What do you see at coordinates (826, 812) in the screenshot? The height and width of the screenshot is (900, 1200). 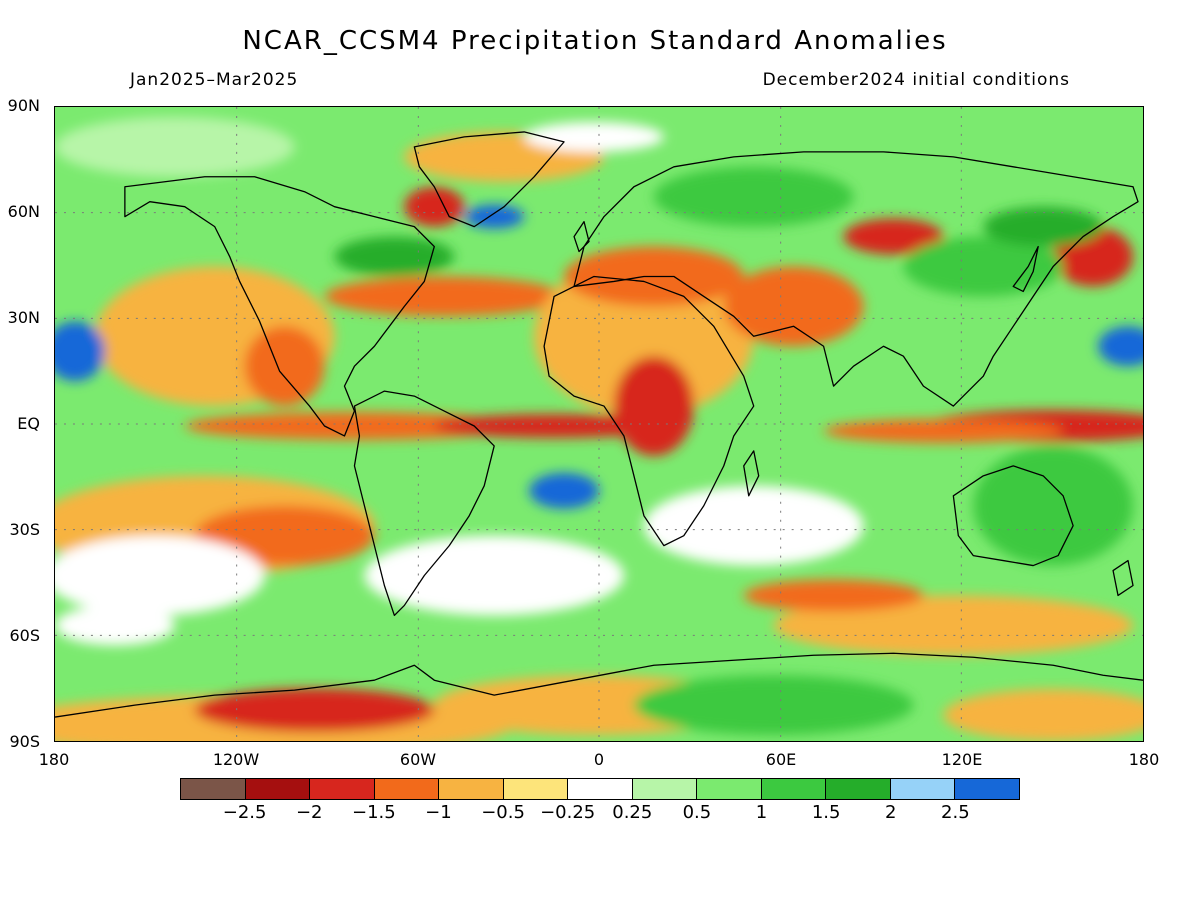 I see `legend-label: 1.5` at bounding box center [826, 812].